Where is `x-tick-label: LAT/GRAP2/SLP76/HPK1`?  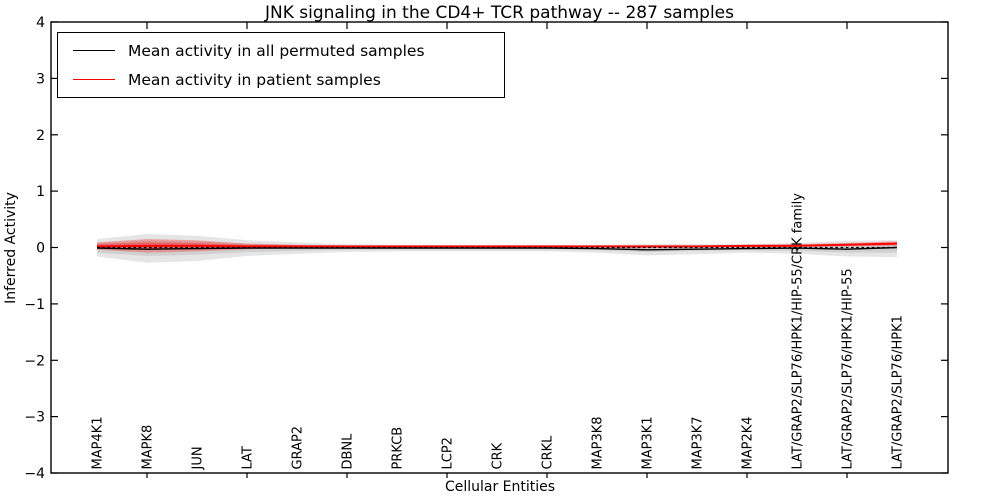 x-tick-label: LAT/GRAP2/SLP76/HPK1 is located at coordinates (898, 392).